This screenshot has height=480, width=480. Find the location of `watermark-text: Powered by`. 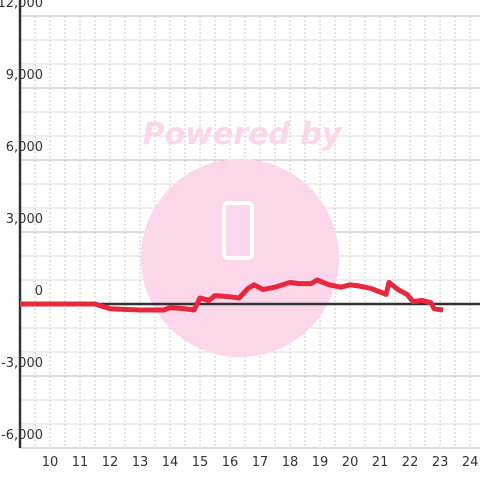

watermark-text: Powered by is located at coordinates (243, 134).